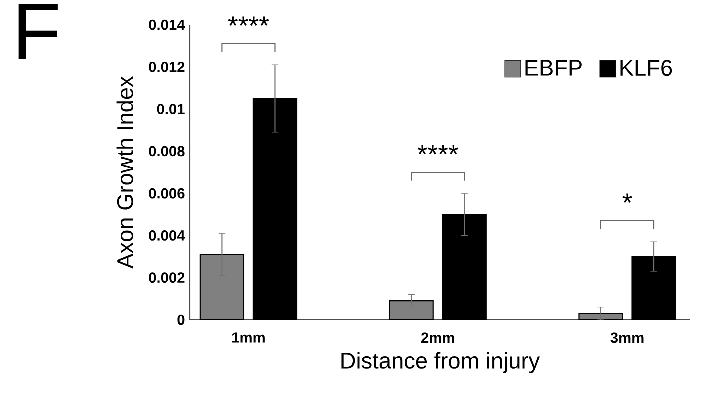  Describe the element at coordinates (167, 193) in the screenshot. I see `y-tick-label: 0.006` at that location.